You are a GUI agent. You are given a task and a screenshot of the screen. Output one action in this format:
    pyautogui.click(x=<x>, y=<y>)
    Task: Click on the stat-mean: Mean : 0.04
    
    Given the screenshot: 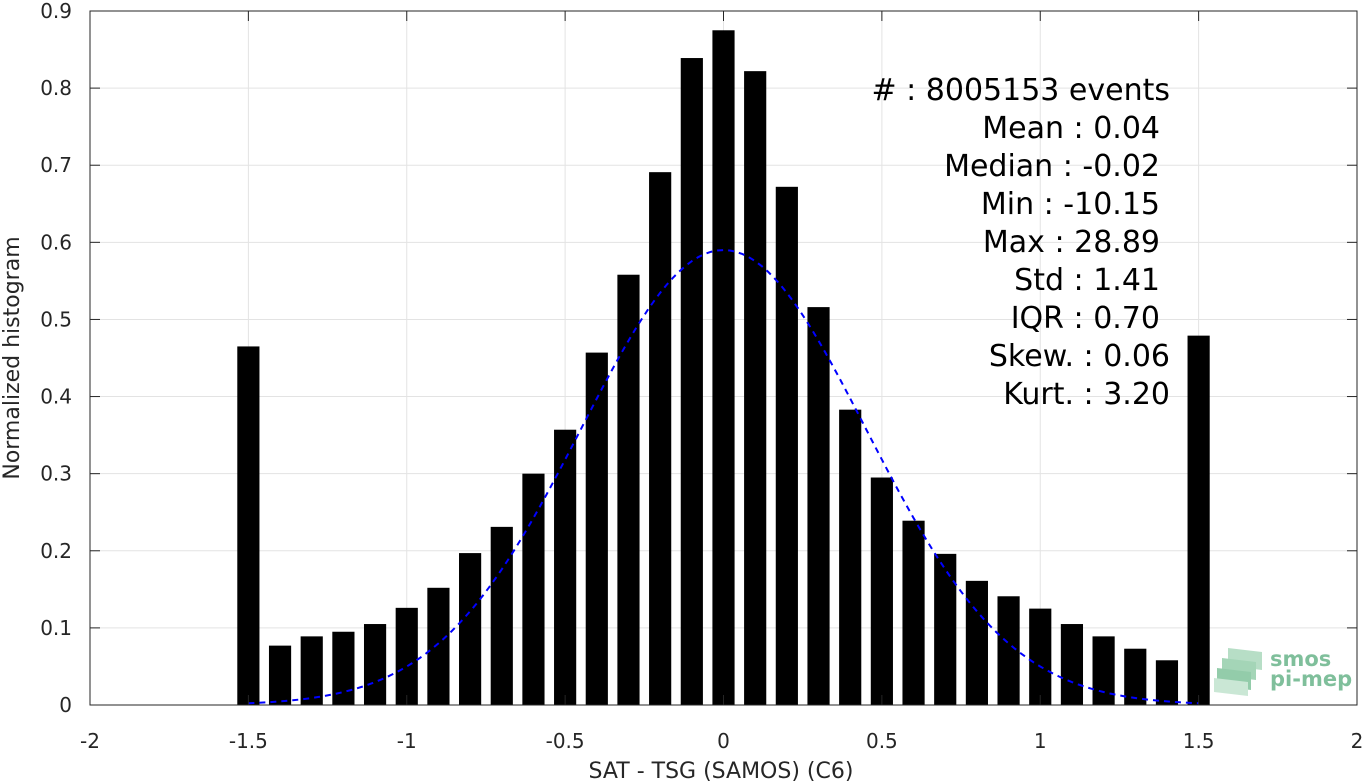 What is the action you would take?
    pyautogui.click(x=1071, y=128)
    